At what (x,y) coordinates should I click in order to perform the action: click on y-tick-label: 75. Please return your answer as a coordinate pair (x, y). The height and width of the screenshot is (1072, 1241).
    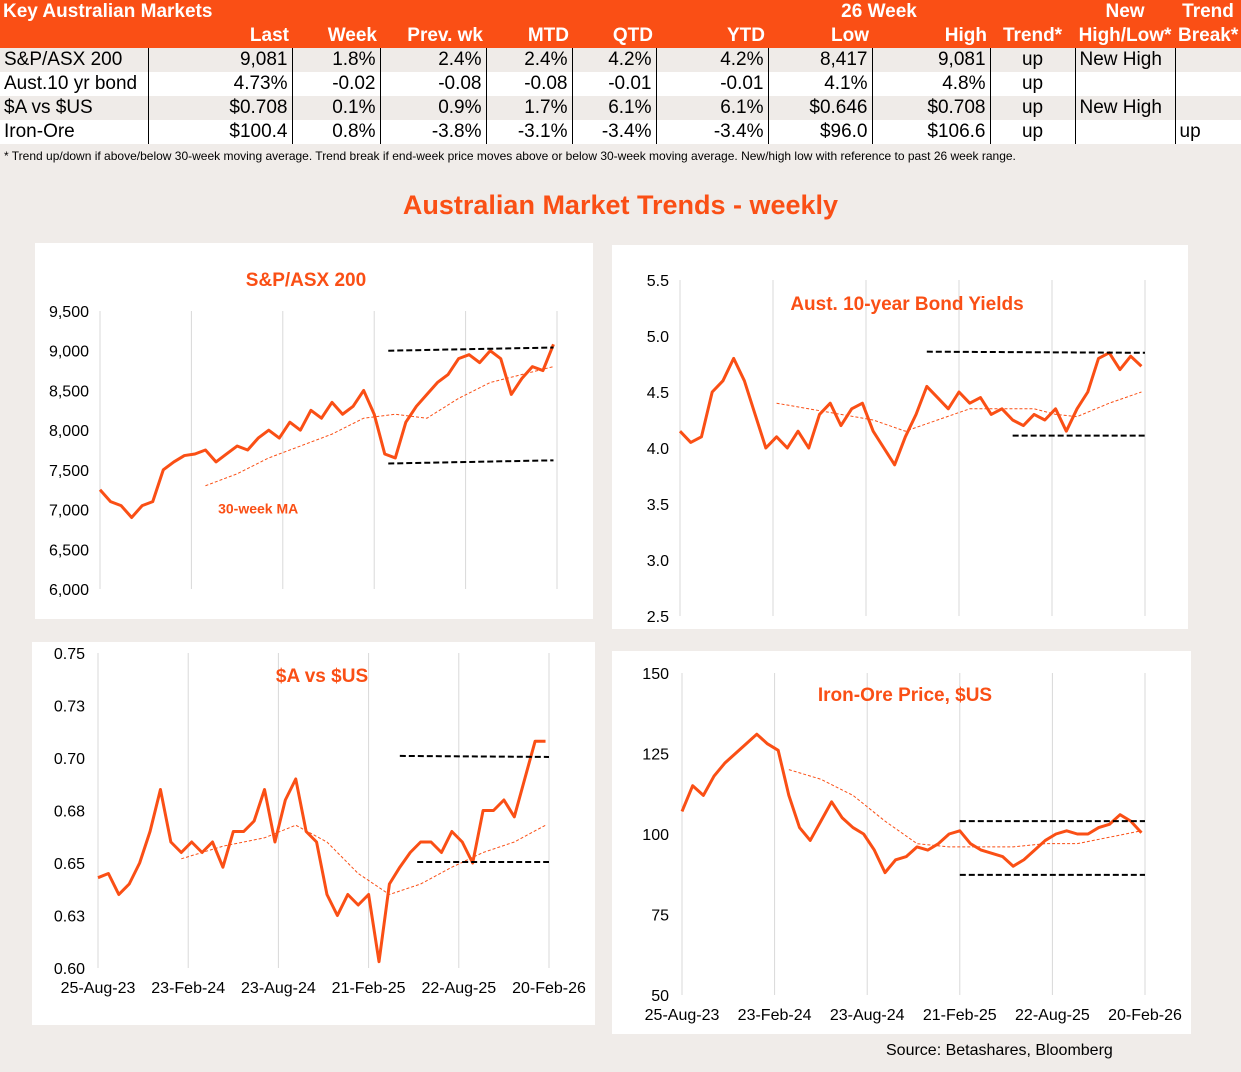
    Looking at the image, I should click on (660, 916).